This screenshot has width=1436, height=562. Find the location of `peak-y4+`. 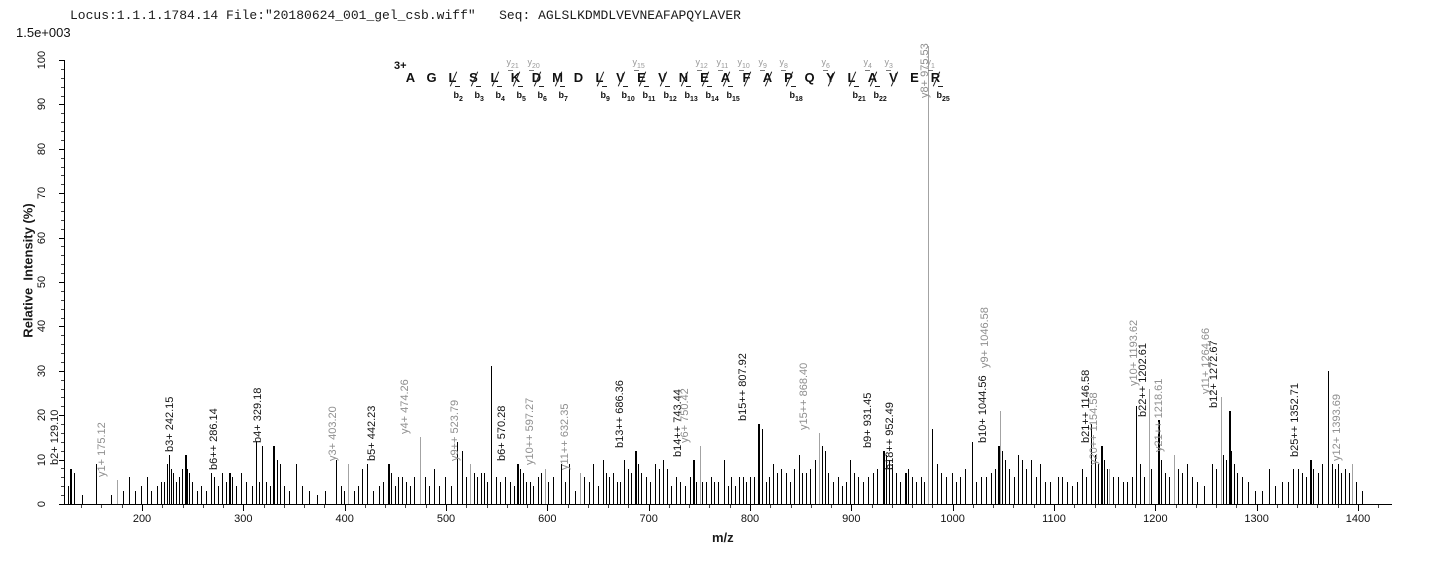

peak-y4+ is located at coordinates (420, 470).